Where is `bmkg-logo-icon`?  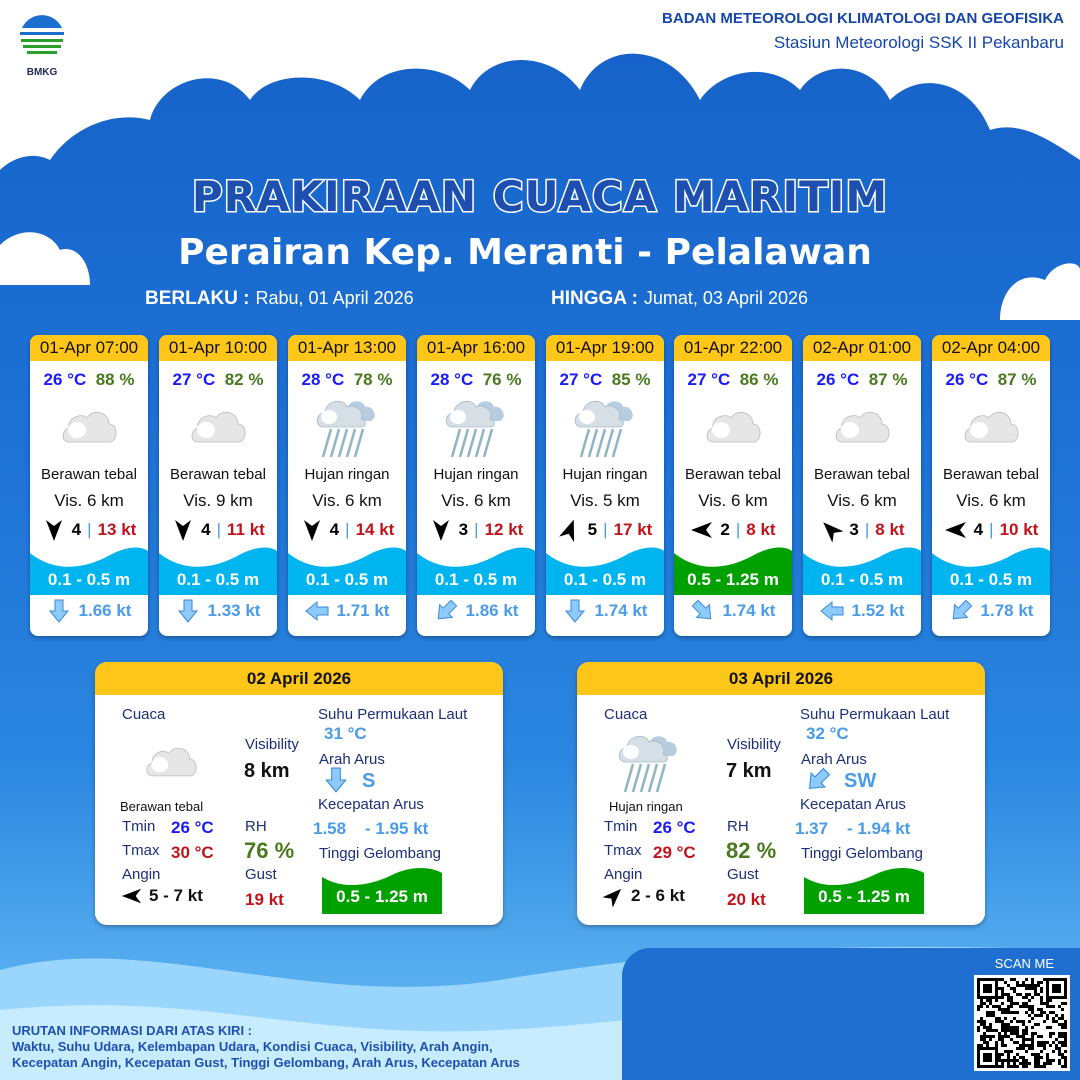 bmkg-logo-icon is located at coordinates (42, 36).